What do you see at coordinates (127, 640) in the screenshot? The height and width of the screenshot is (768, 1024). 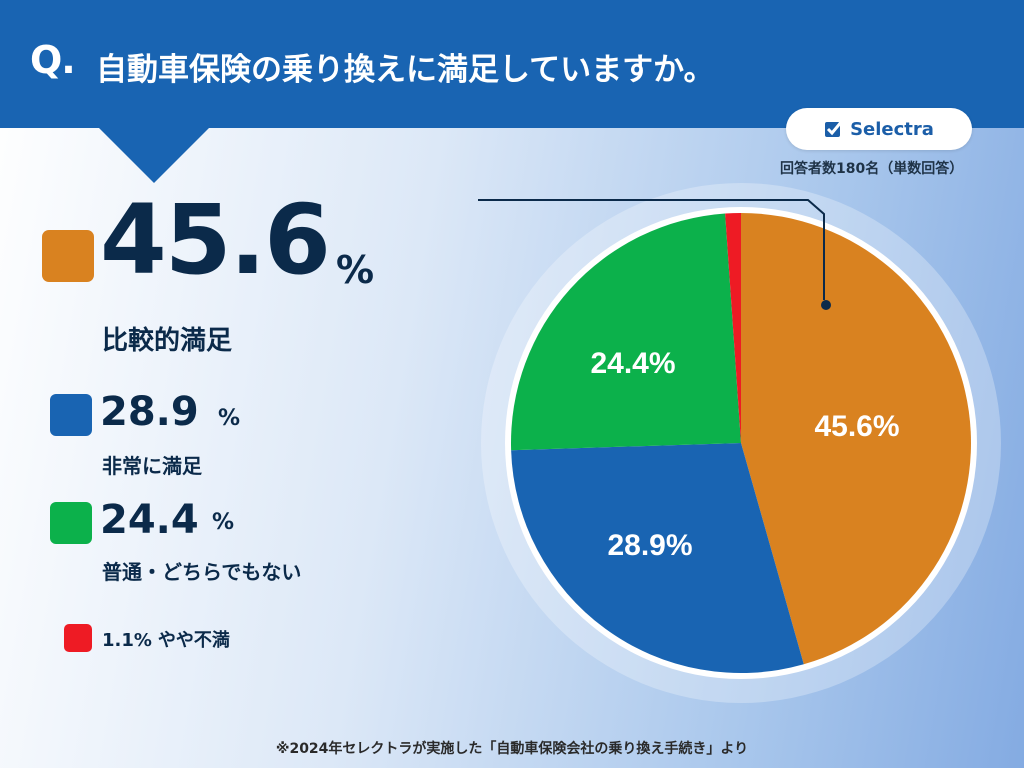 I see `legend-fourth-value: 1.1%` at bounding box center [127, 640].